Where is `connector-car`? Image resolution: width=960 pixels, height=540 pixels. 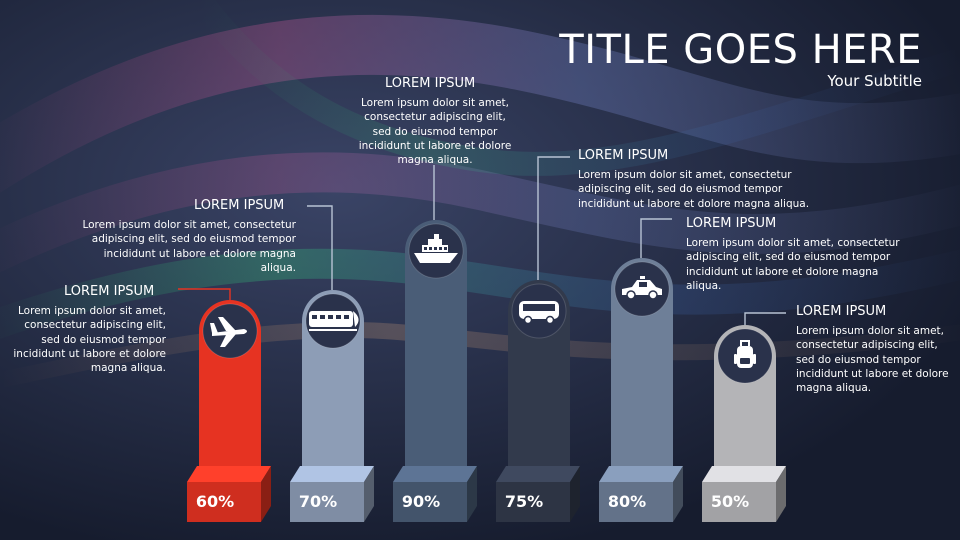
connector-car is located at coordinates (656, 238).